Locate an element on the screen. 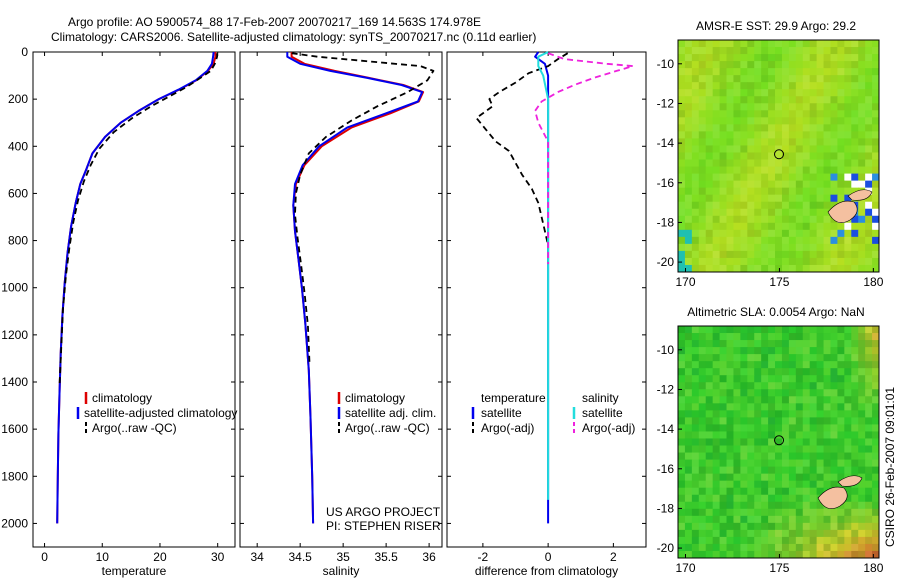  y-tick-label: 1600 is located at coordinates (14, 429).